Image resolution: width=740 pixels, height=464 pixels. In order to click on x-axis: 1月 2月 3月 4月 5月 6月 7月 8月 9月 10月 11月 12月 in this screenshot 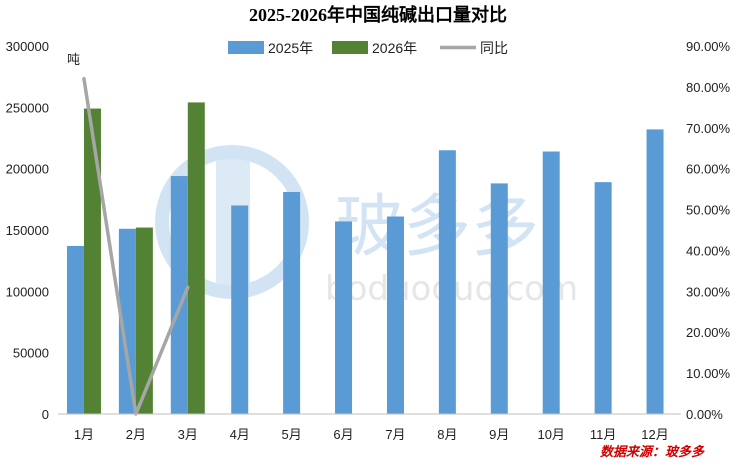, I will do `click(371, 434)`.